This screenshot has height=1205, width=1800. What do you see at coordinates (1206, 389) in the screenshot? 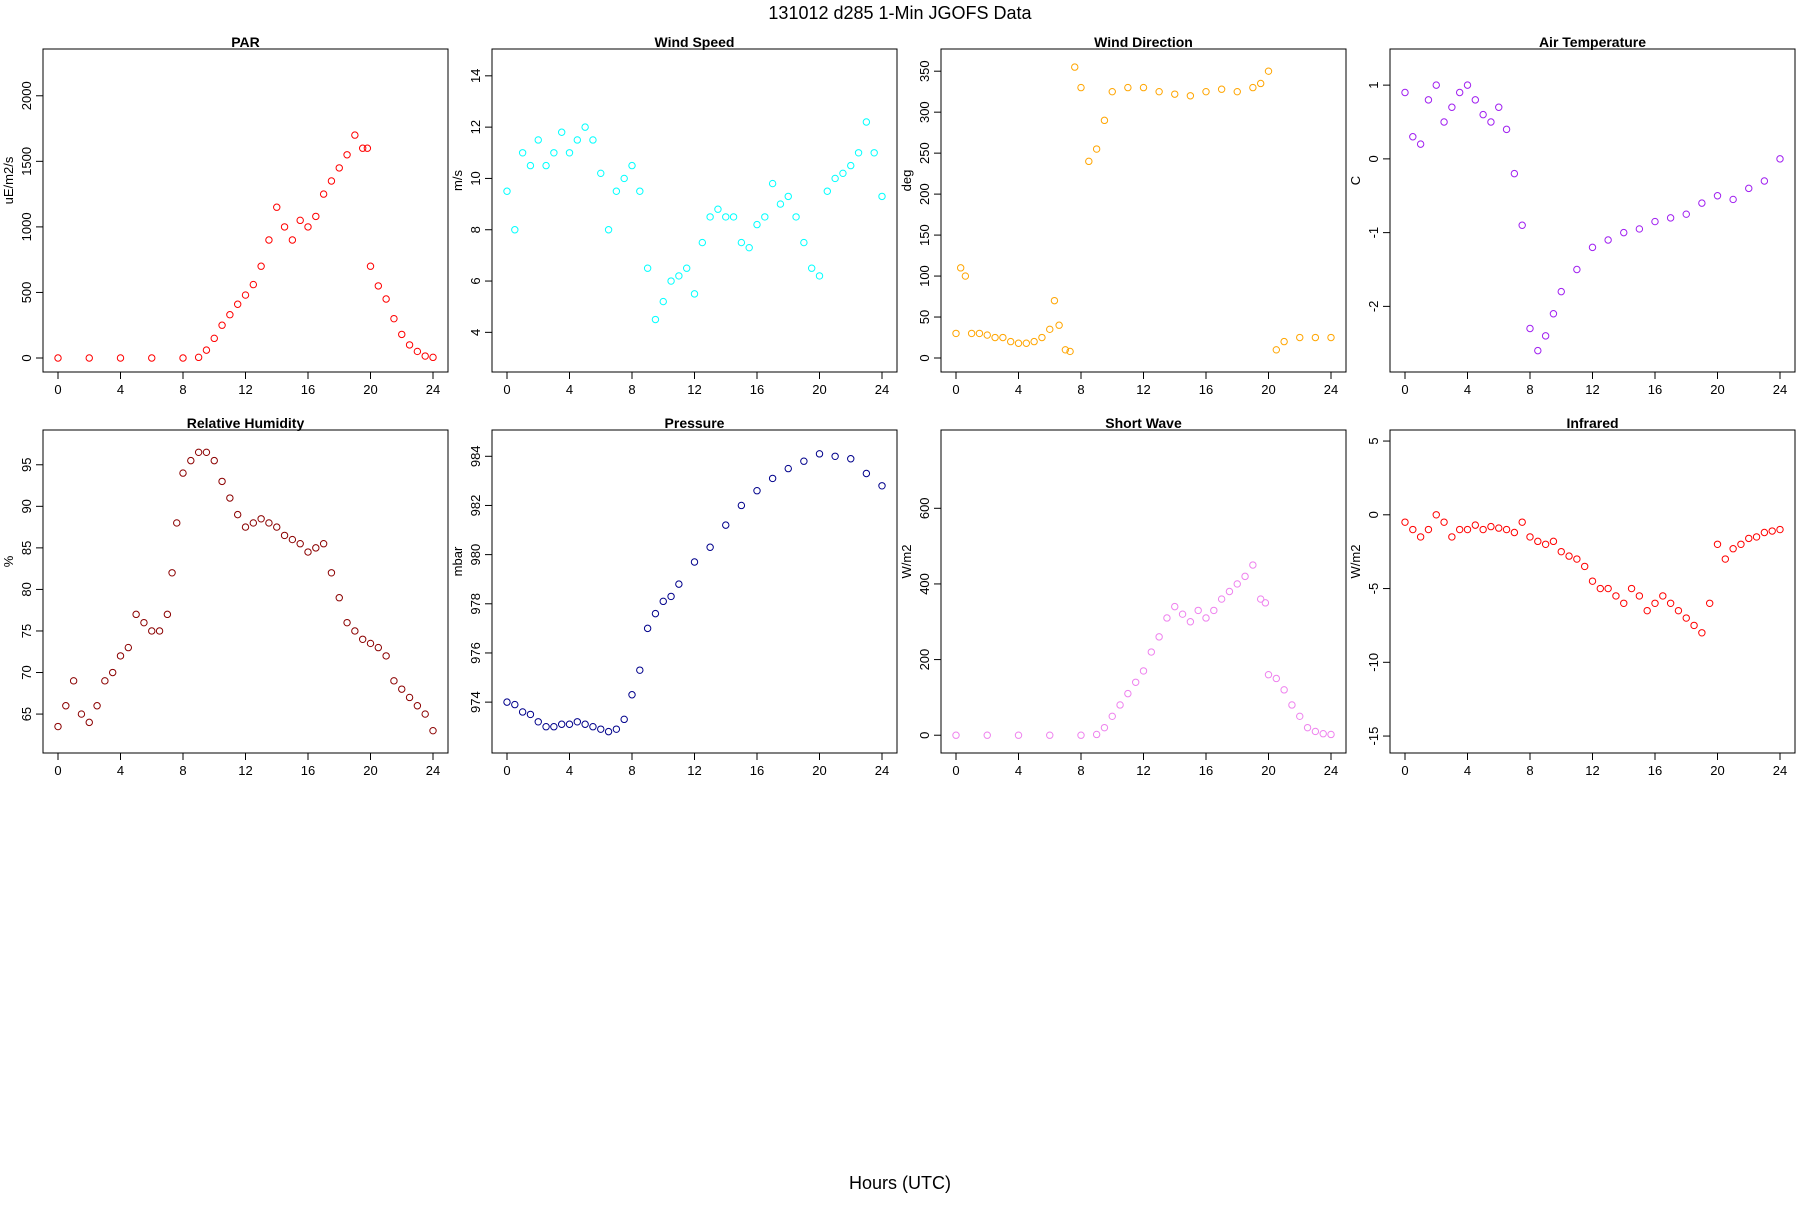
I see `wind-direction-xtick-label: 16` at bounding box center [1206, 389].